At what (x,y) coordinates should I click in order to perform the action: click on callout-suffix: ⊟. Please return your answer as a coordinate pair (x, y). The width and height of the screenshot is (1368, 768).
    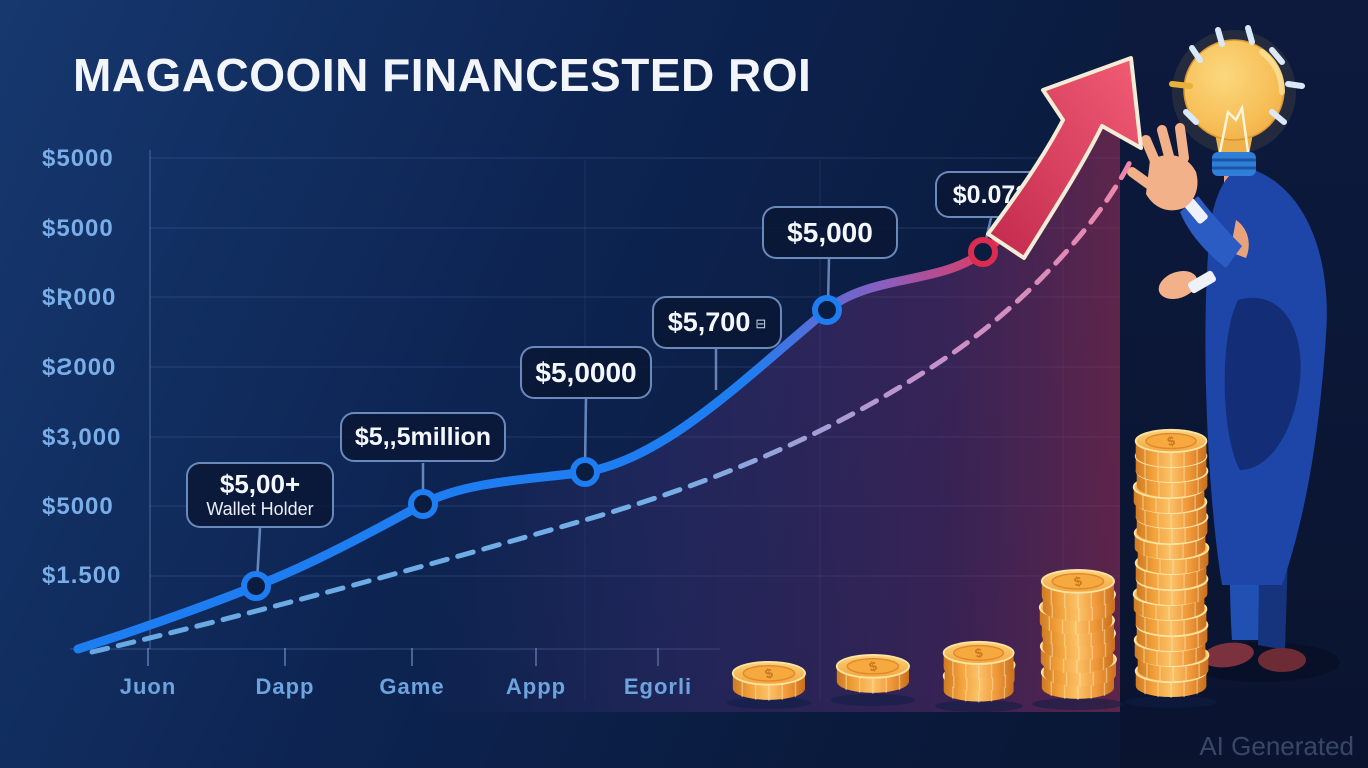
    Looking at the image, I should click on (761, 324).